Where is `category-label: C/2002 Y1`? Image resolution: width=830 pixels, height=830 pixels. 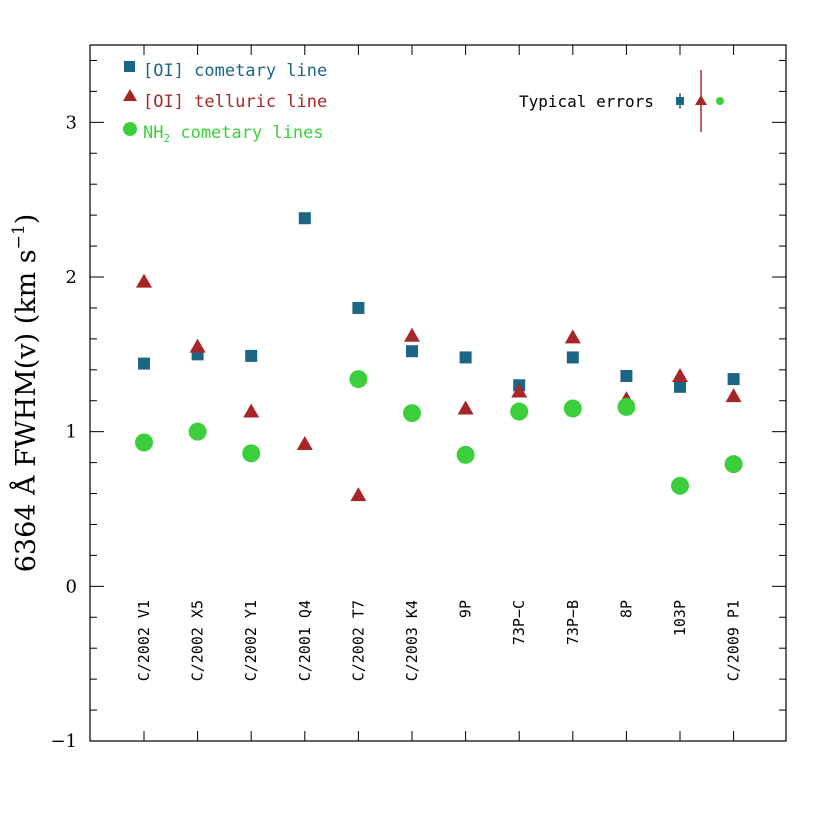 category-label: C/2002 Y1 is located at coordinates (251, 640).